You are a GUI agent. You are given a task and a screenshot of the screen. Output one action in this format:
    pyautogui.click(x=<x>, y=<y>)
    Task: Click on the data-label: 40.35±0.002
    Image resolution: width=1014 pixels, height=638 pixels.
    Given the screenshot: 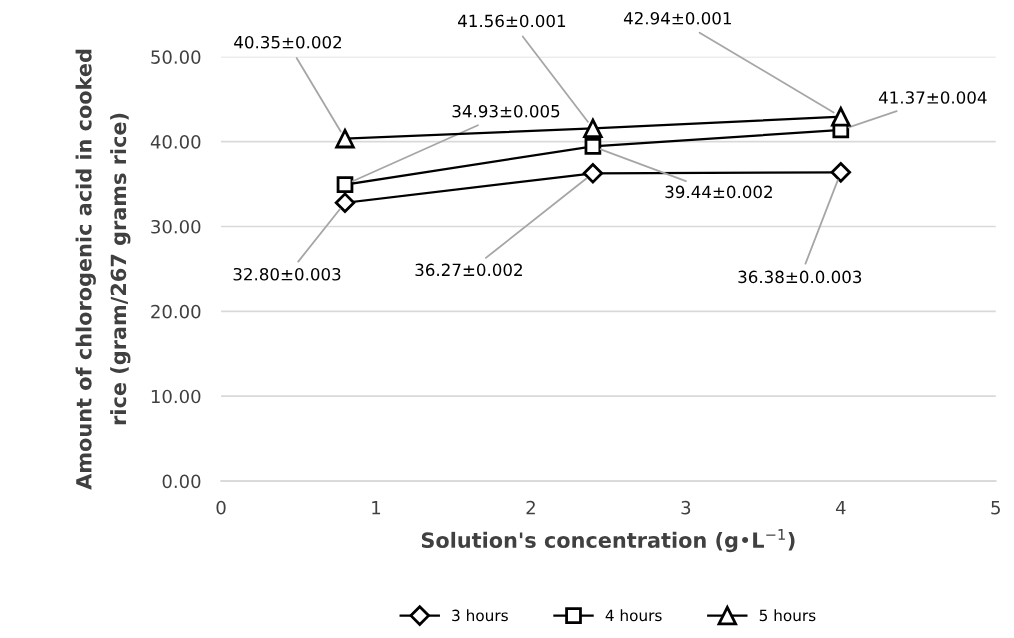 What is the action you would take?
    pyautogui.click(x=288, y=42)
    